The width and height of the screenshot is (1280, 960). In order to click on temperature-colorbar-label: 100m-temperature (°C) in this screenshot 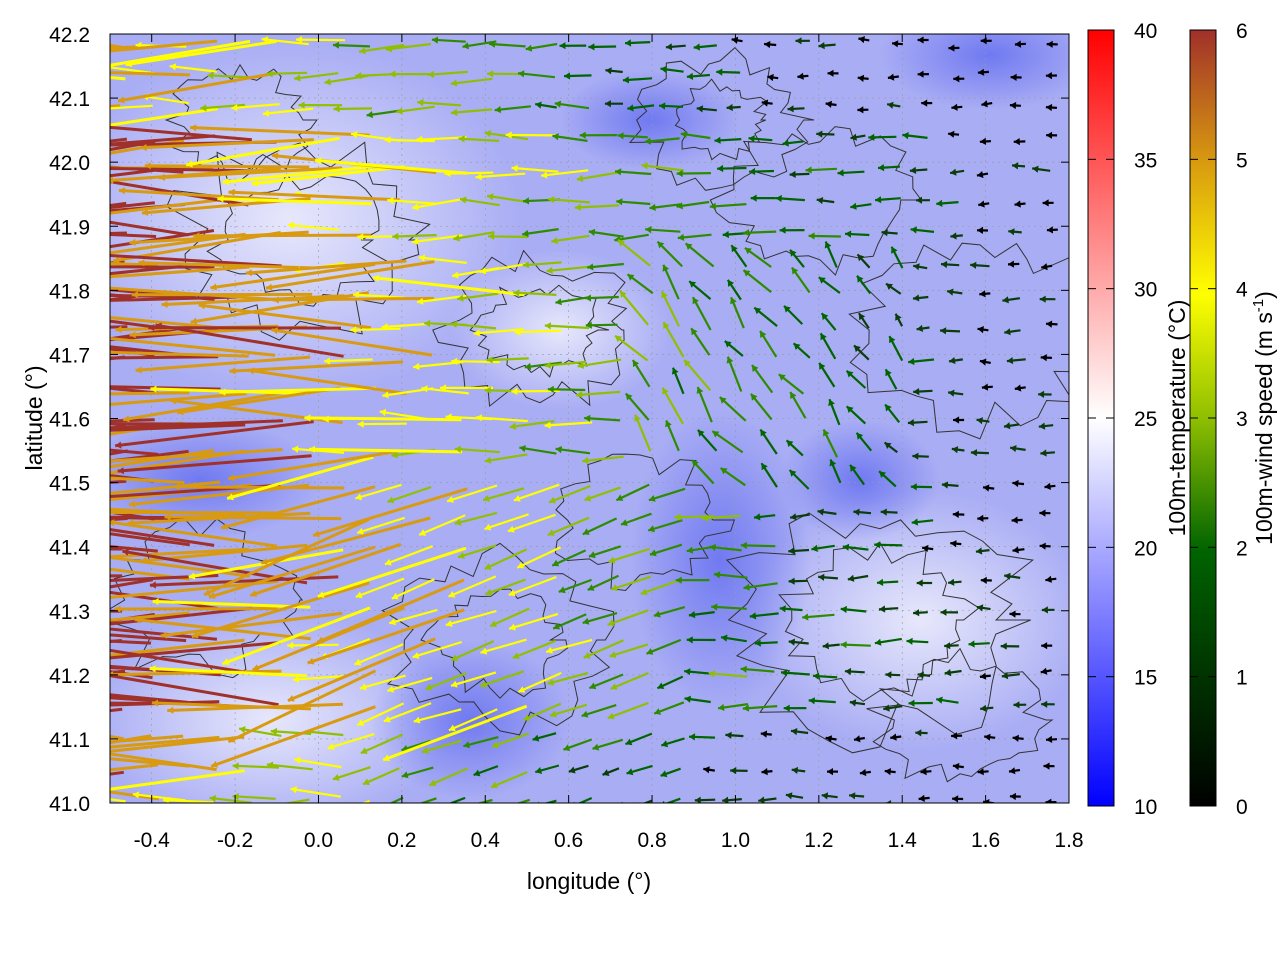, I will do `click(1177, 418)`.